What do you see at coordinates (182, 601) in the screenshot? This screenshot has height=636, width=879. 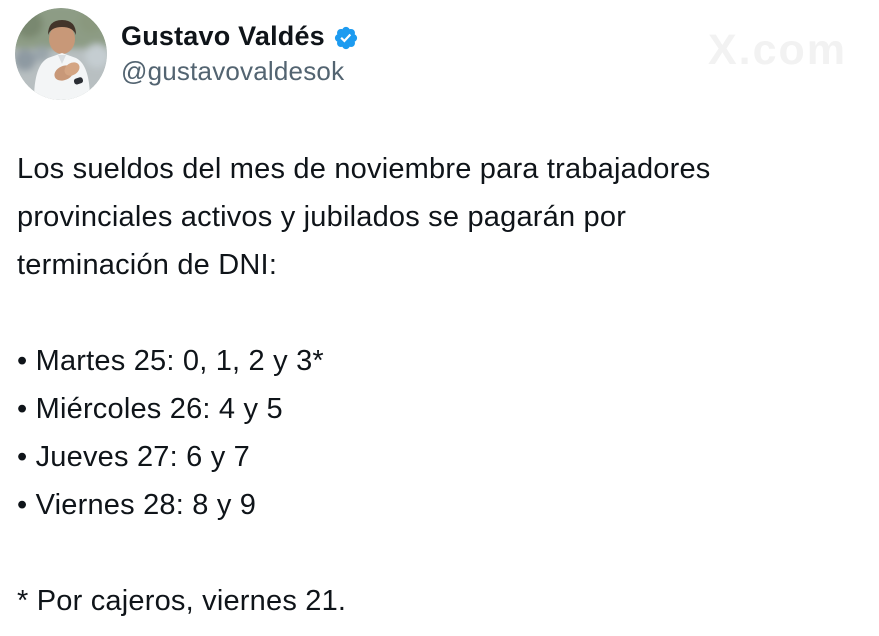 I see `tweet-footnote: * Por cajeros, viernes 21.` at bounding box center [182, 601].